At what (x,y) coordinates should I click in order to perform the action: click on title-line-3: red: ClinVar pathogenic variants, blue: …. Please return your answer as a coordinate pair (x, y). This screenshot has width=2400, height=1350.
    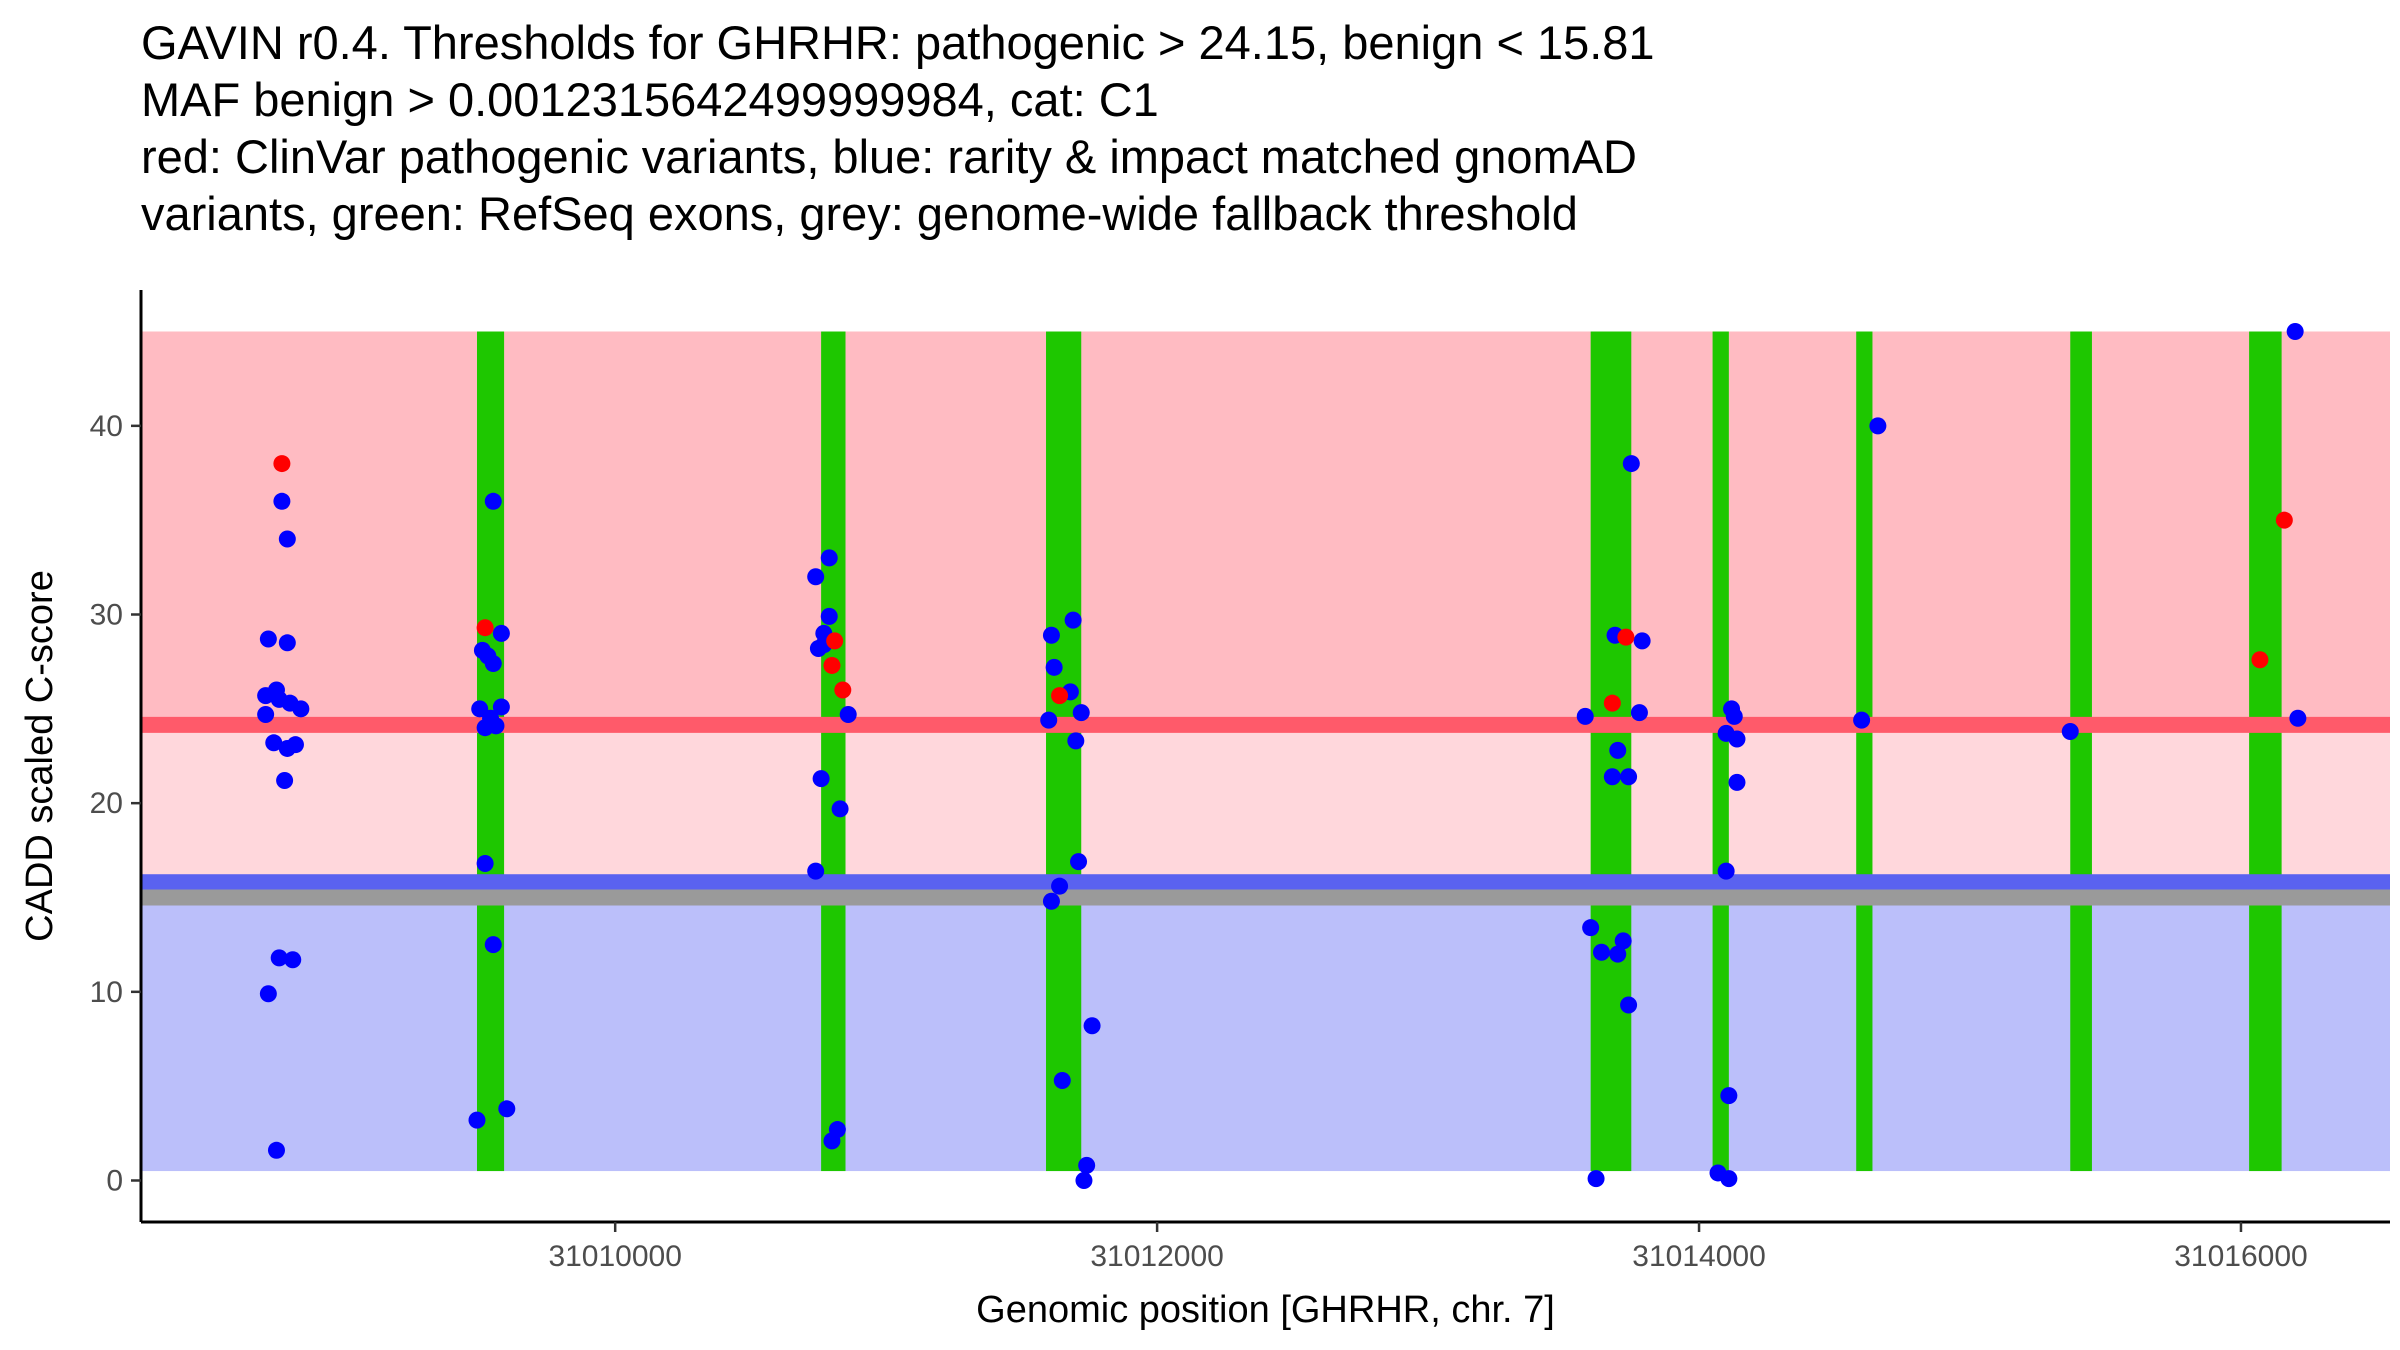
    Looking at the image, I should click on (889, 156).